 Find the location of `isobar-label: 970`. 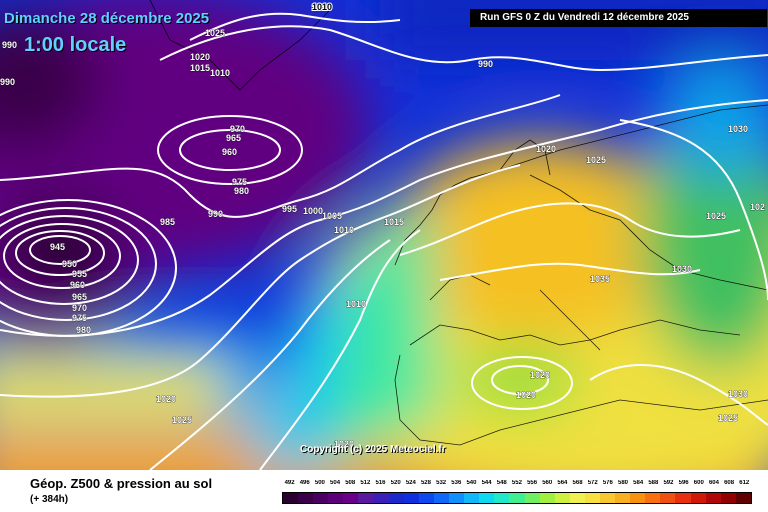

isobar-label: 970 is located at coordinates (79, 308).